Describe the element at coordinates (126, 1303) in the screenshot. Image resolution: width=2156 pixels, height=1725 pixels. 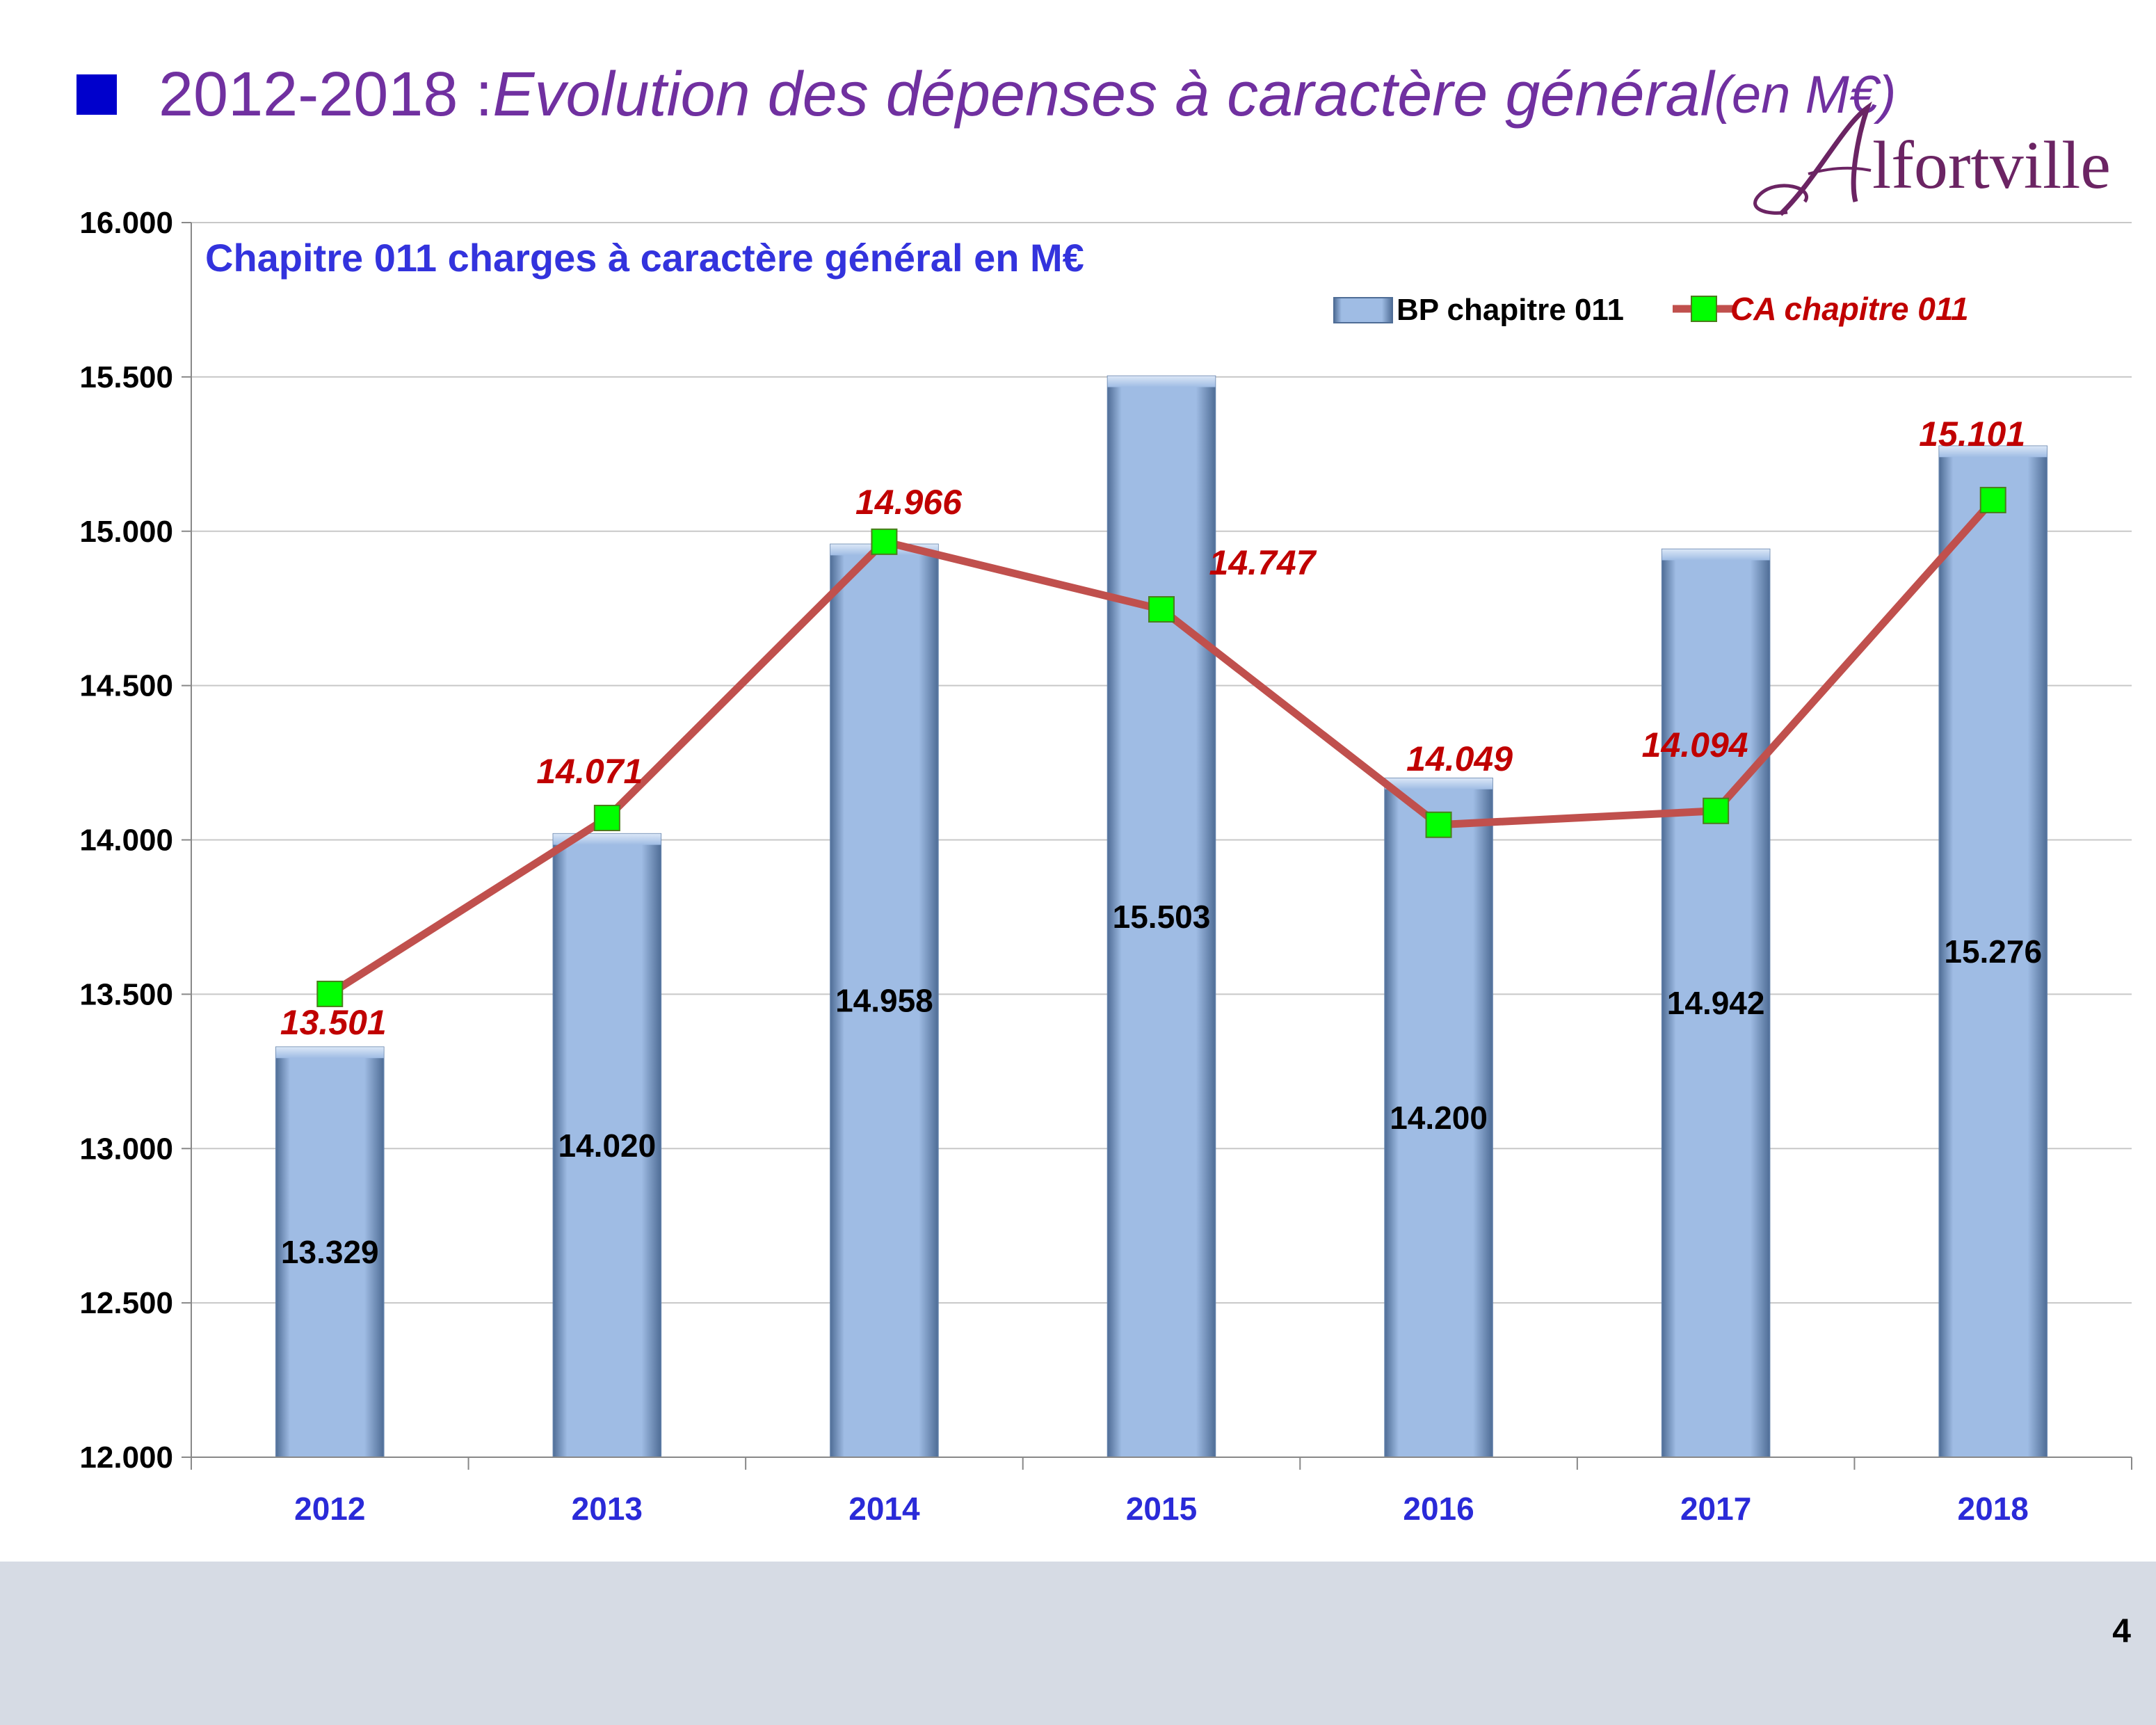
I see `y-tick-label: 12.500` at that location.